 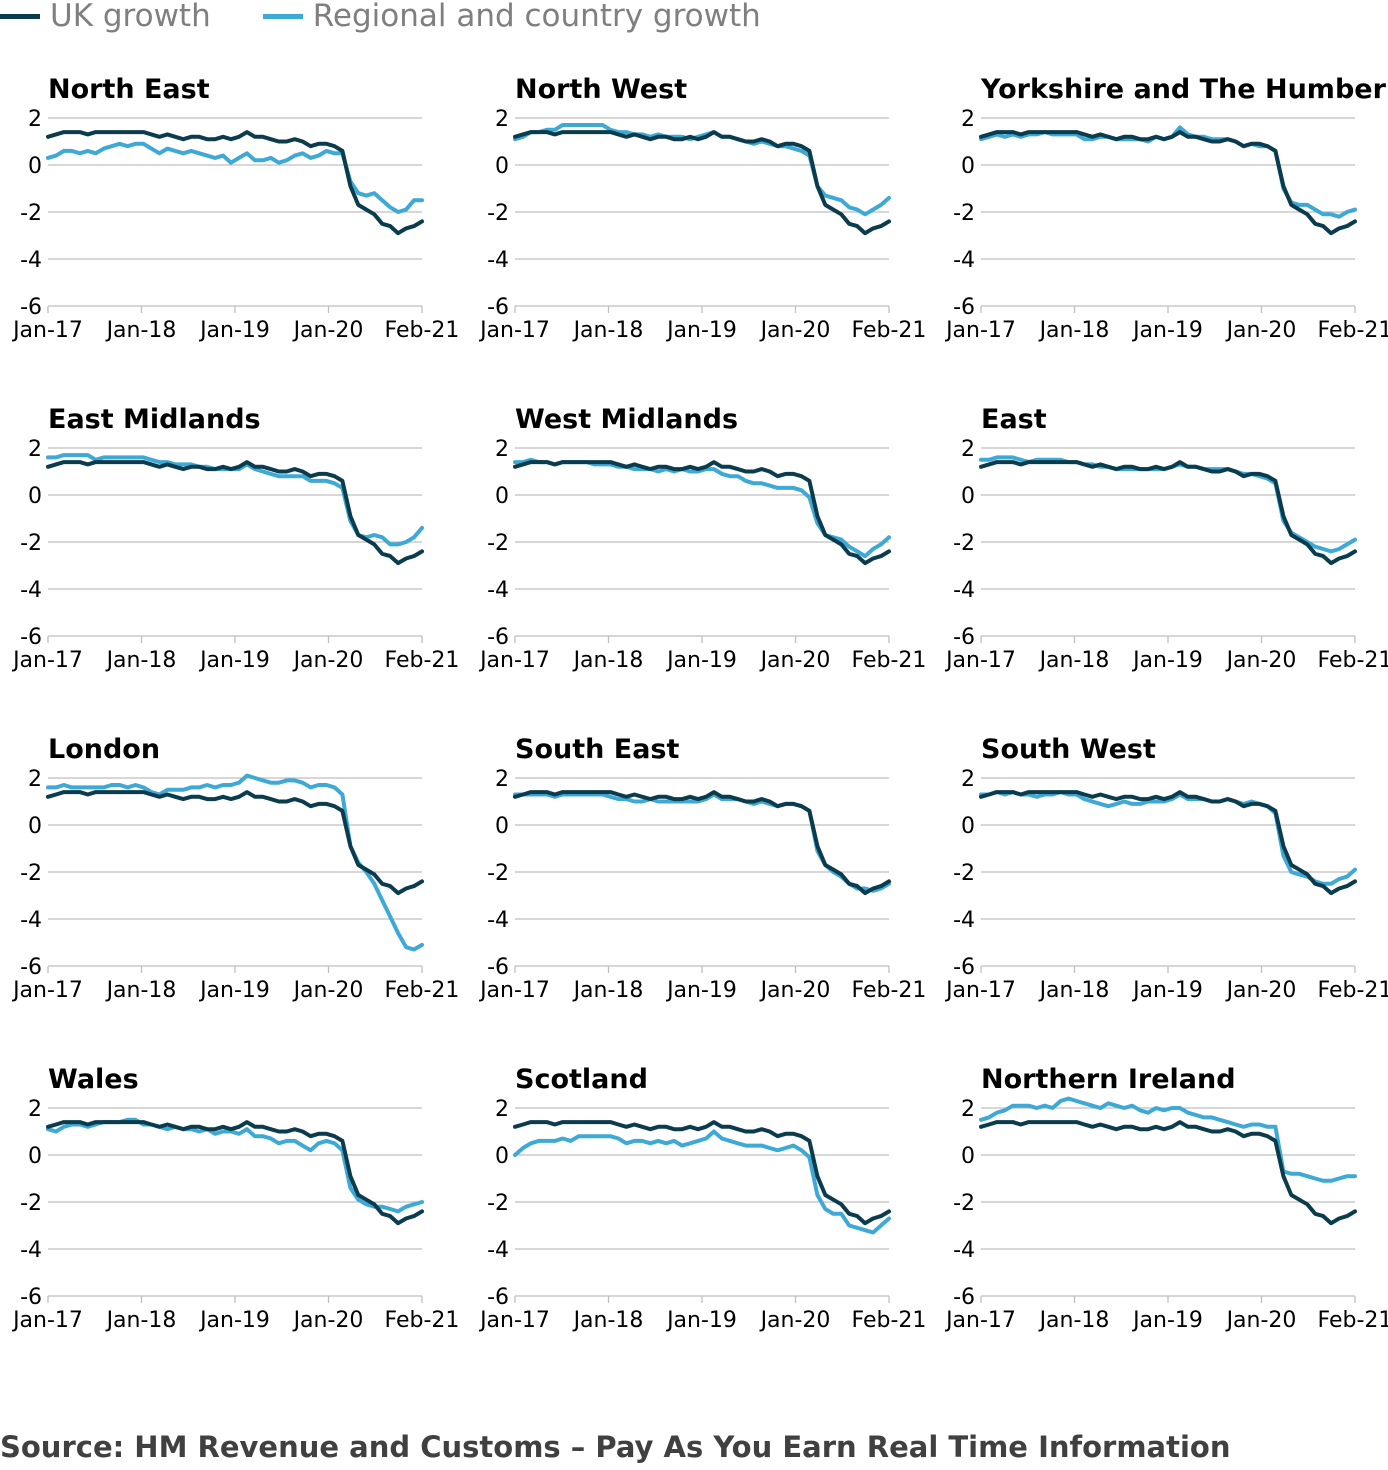 I want to click on panel-title: Wales, so click(x=93, y=1079).